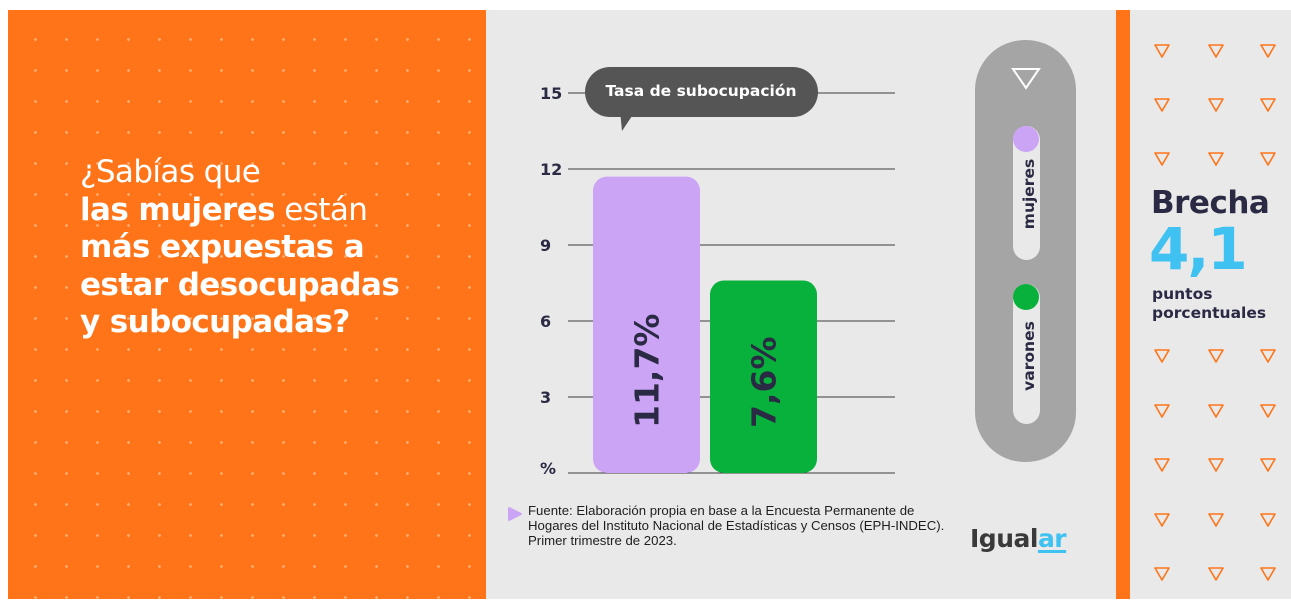 Image resolution: width=1291 pixels, height=601 pixels. I want to click on legend-dot-mujeres, so click(1026, 139).